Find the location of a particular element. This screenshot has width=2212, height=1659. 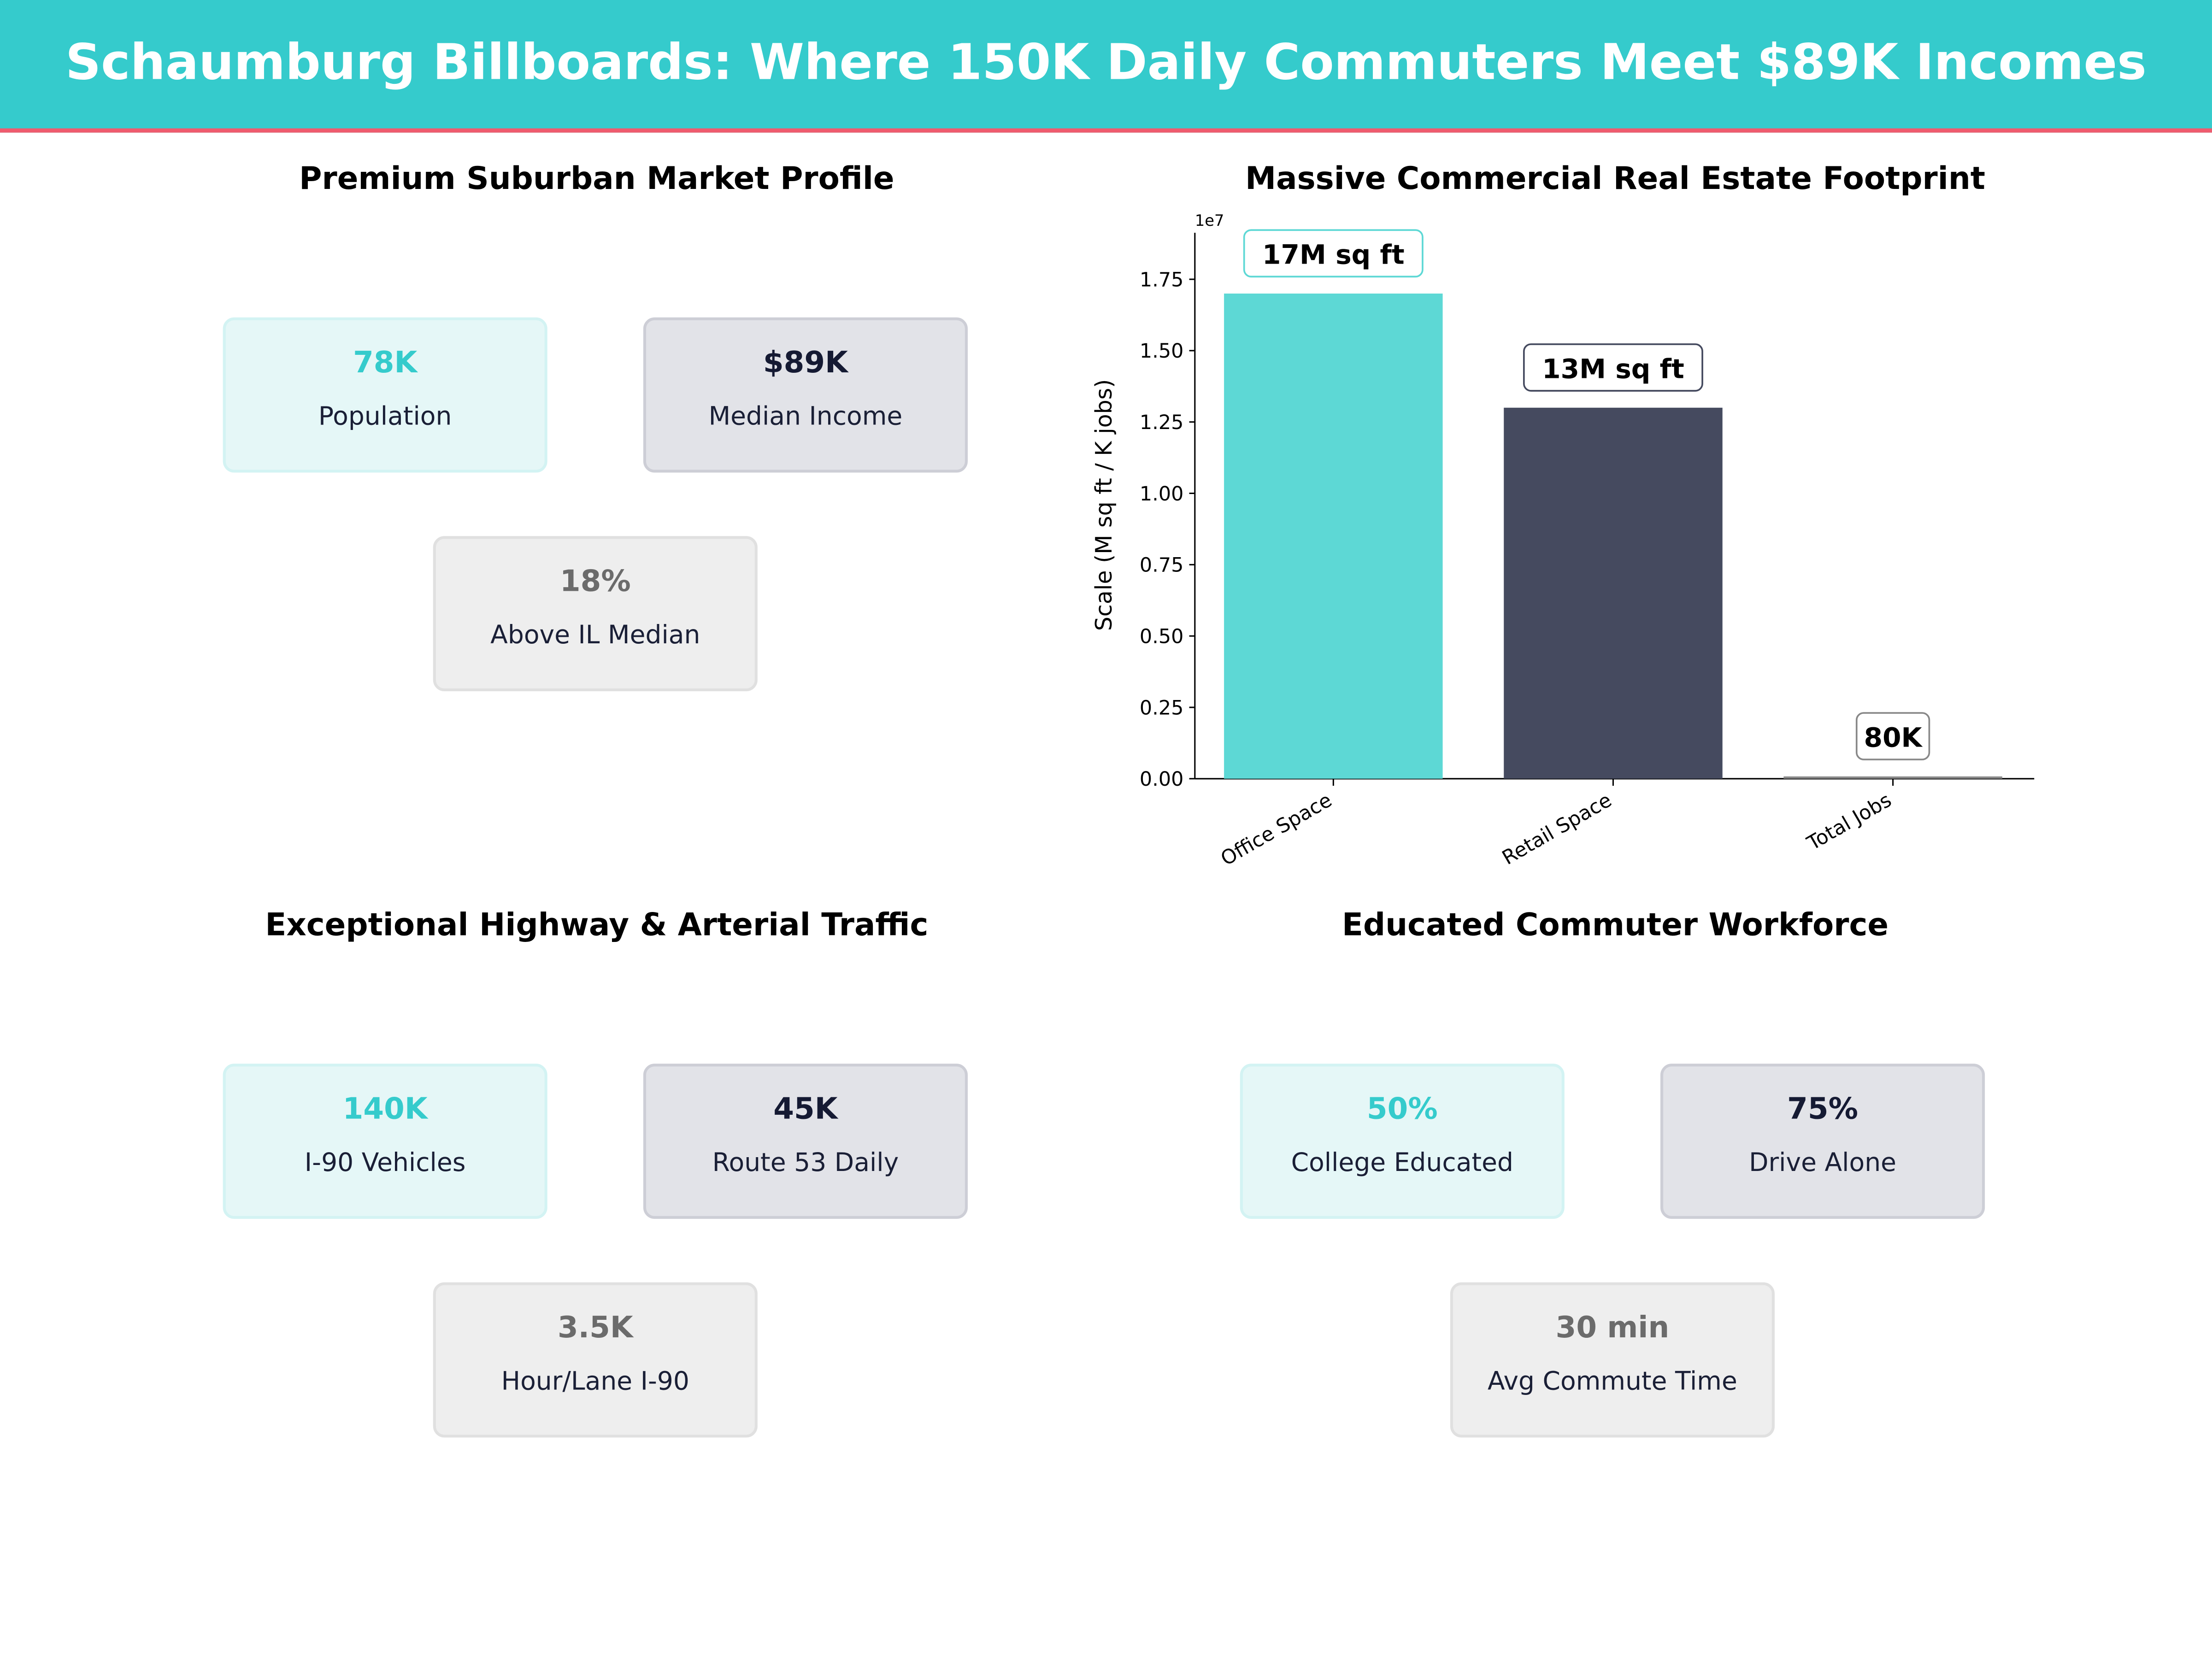

stat-card-commute: 30 min Avg Commute Time is located at coordinates (1612, 1360).